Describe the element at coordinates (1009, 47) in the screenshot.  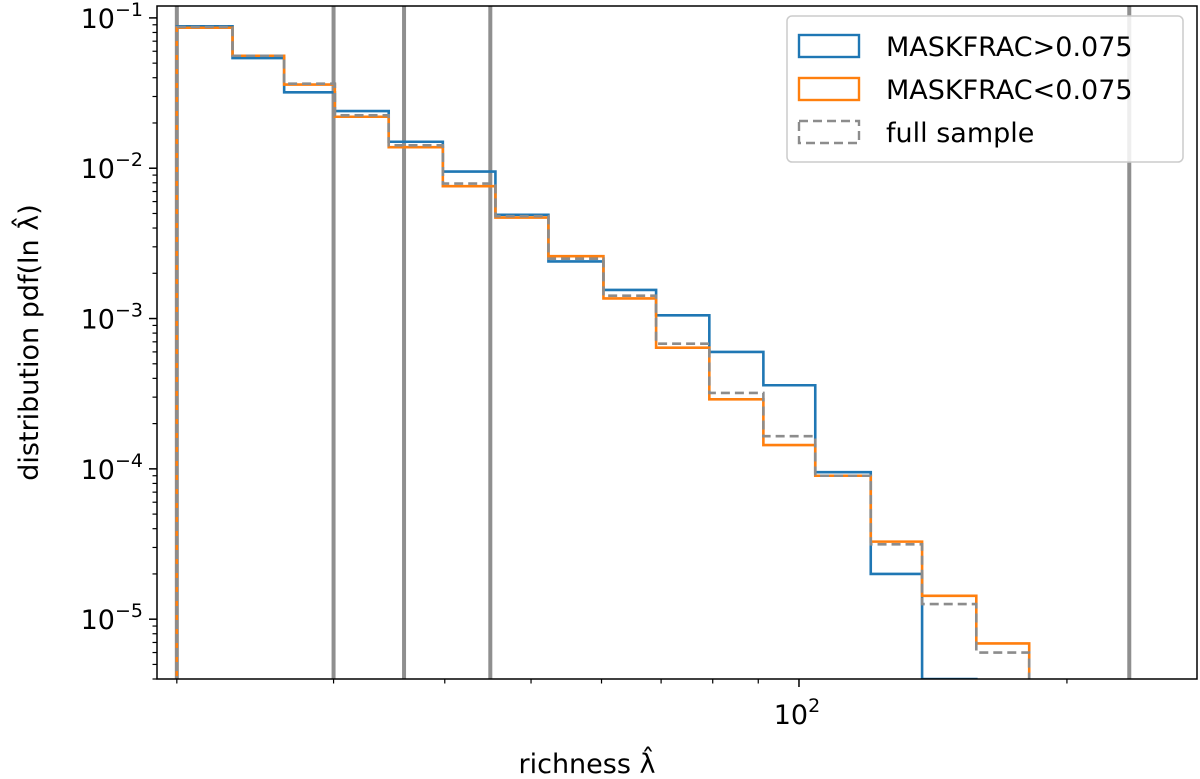
I see `legend-label: MASKFRAC>0.075` at that location.